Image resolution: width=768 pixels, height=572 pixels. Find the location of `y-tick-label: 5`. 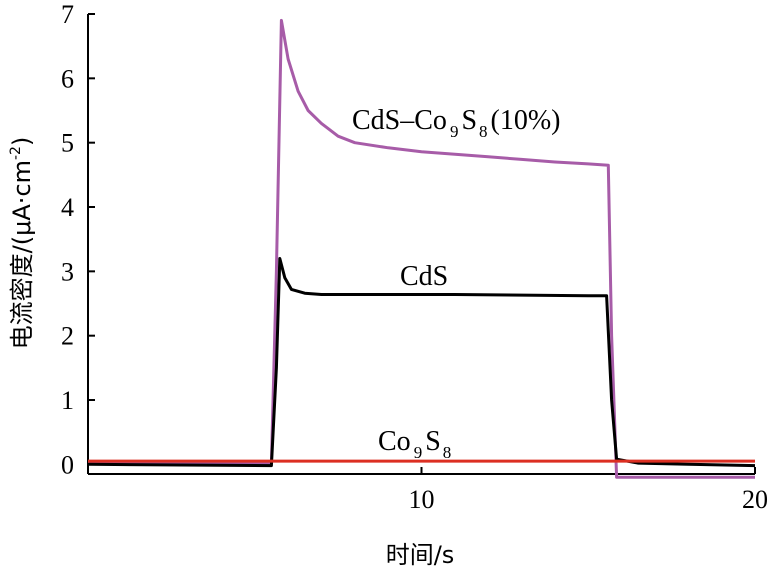

y-tick-label: 5 is located at coordinates (67, 143).